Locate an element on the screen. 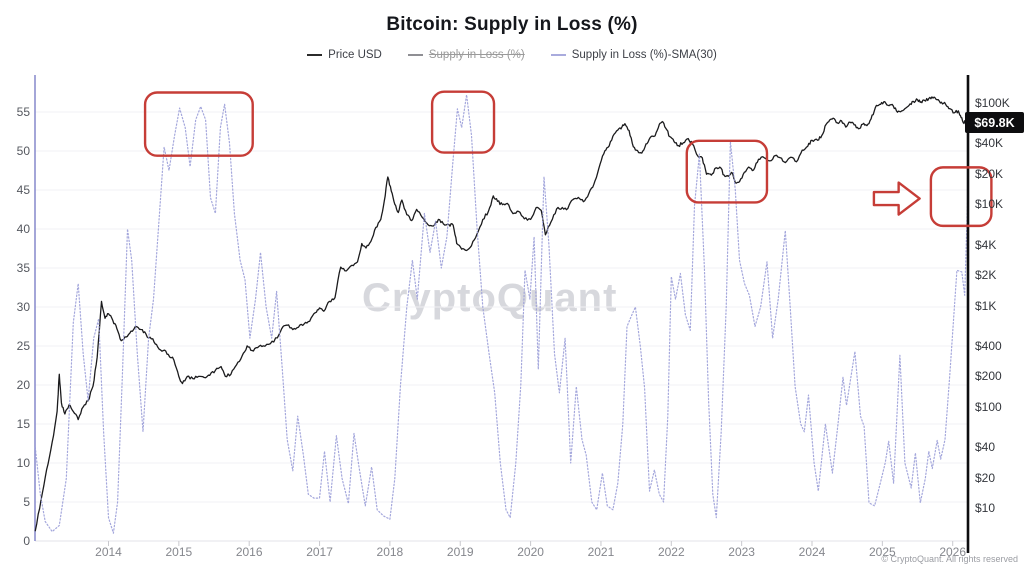  x-axis-tick: 2026 is located at coordinates (953, 552).